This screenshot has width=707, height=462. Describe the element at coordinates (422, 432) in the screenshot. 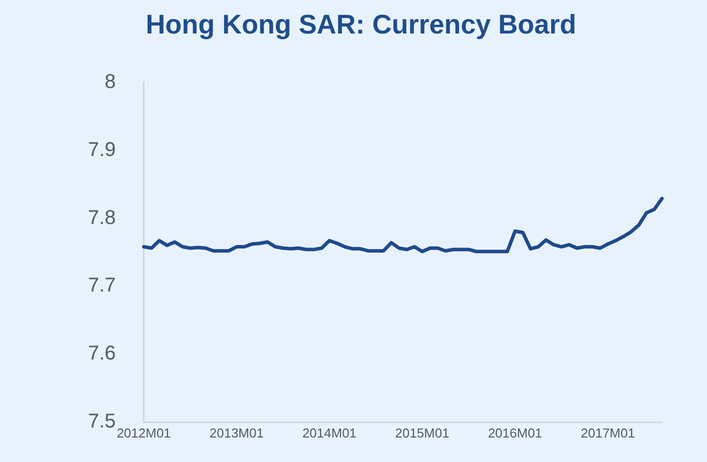

I see `x-tick-label: 2015M01` at that location.